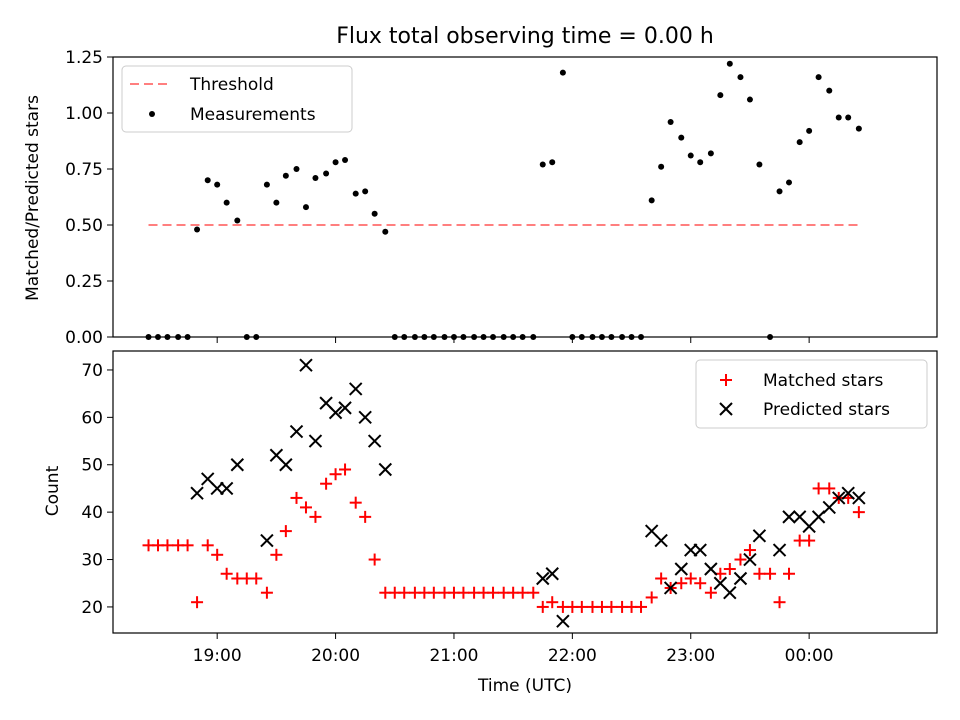 The width and height of the screenshot is (960, 720). What do you see at coordinates (826, 410) in the screenshot?
I see `legend-predicted-label: Predicted stars` at bounding box center [826, 410].